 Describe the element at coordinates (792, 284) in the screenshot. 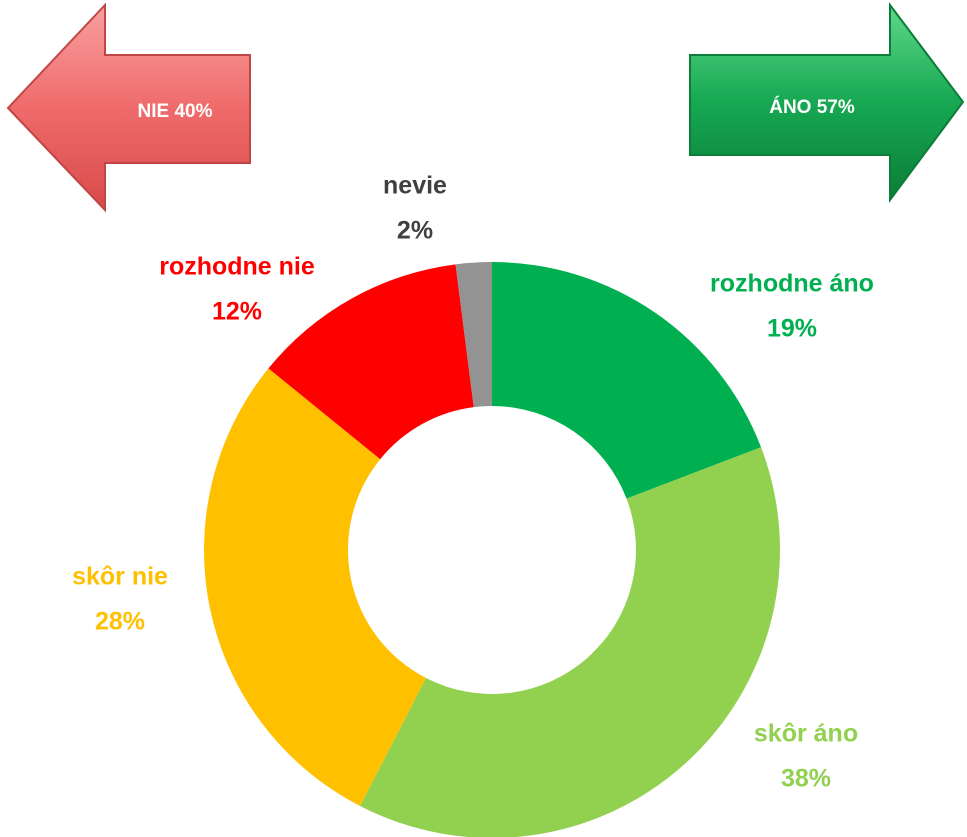

I see `slice-label: rozhodne áno` at that location.